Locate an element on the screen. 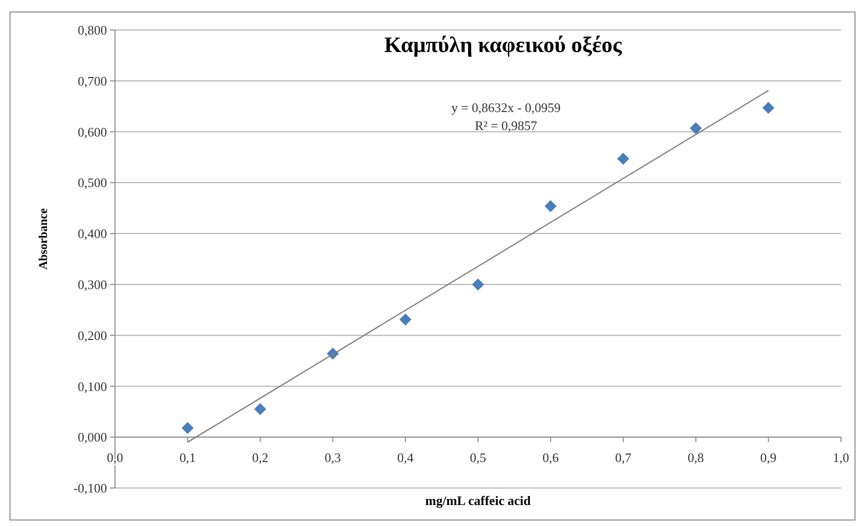  y-tick-label: 0,100 is located at coordinates (92, 386).